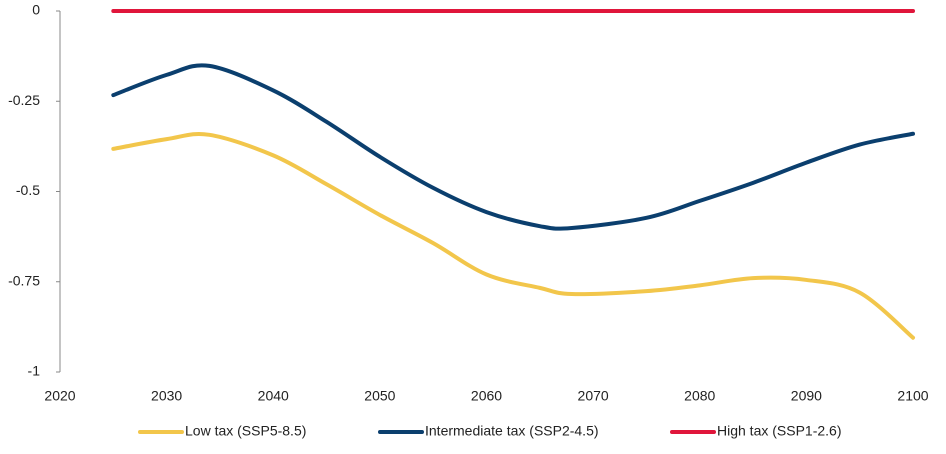  Describe the element at coordinates (779, 431) in the screenshot. I see `legend-label: High tax (SSP1-2.6)` at that location.